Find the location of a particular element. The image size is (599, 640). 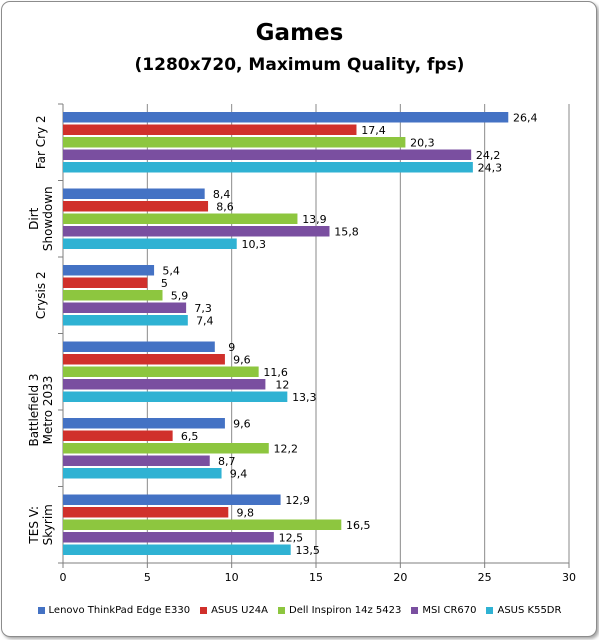

data-label: 12,5 is located at coordinates (291, 538).